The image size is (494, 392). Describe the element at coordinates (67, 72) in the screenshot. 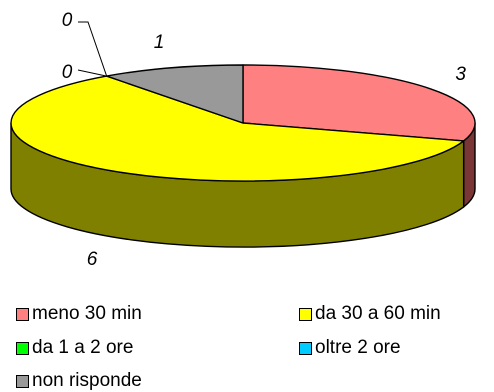

I see `data-label-oltre-2-ore: 0` at that location.